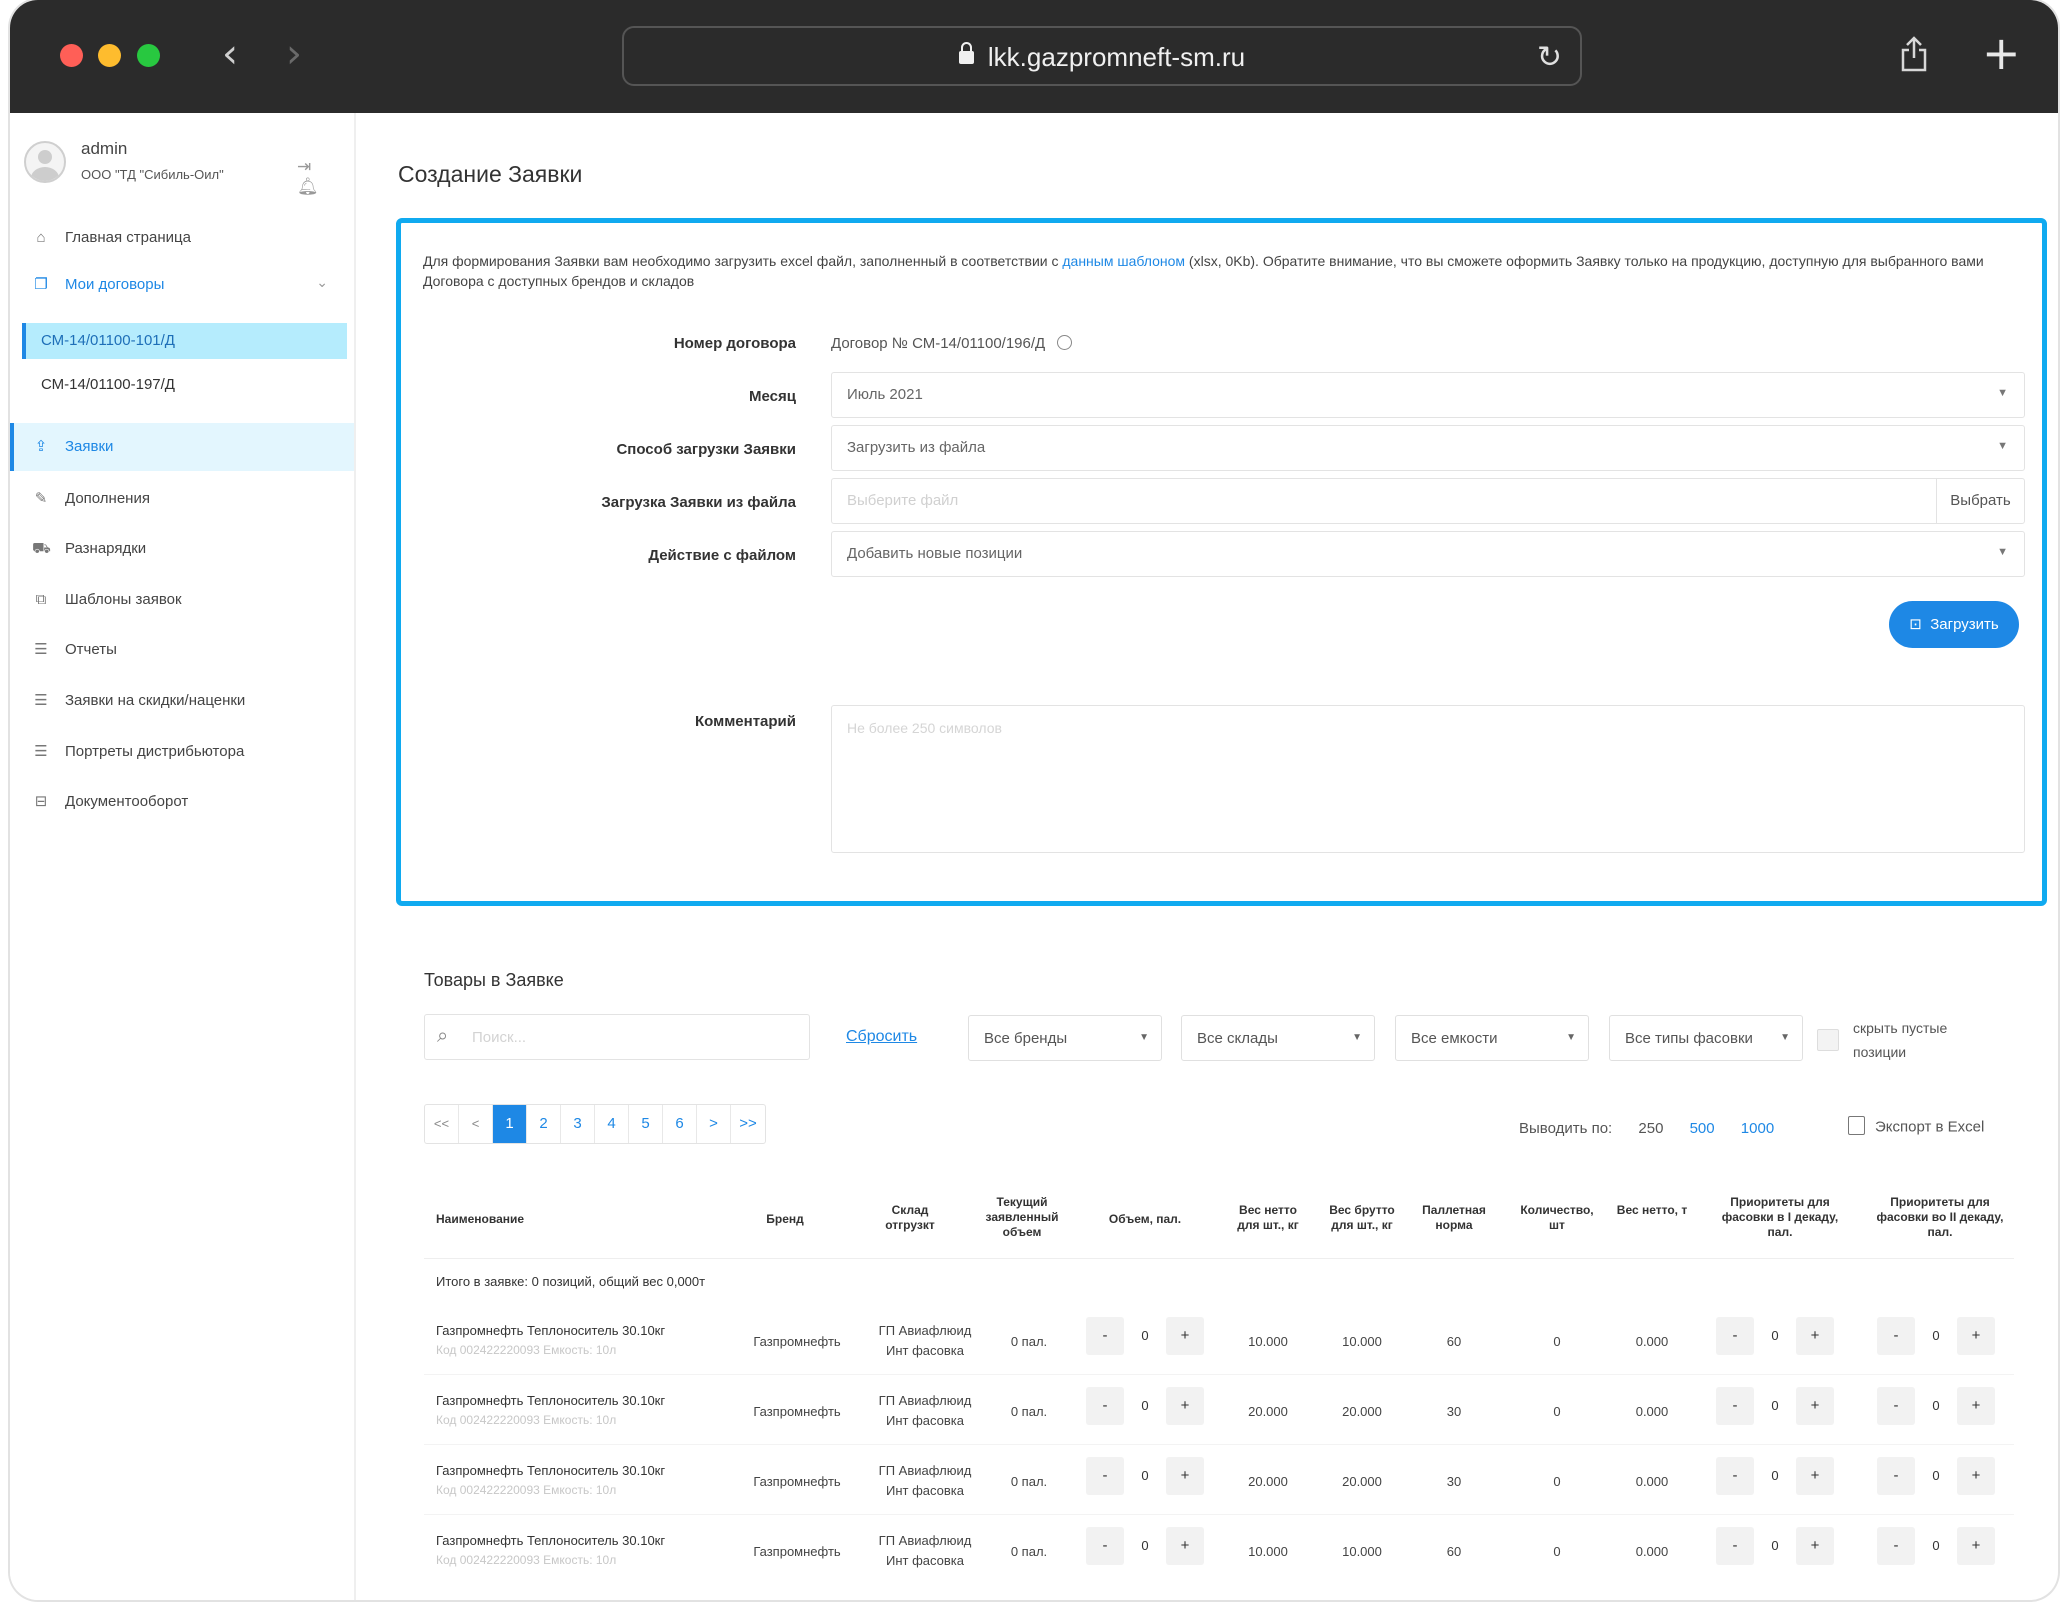  I want to click on month-select: Июль 2021 ▼, so click(1428, 395).